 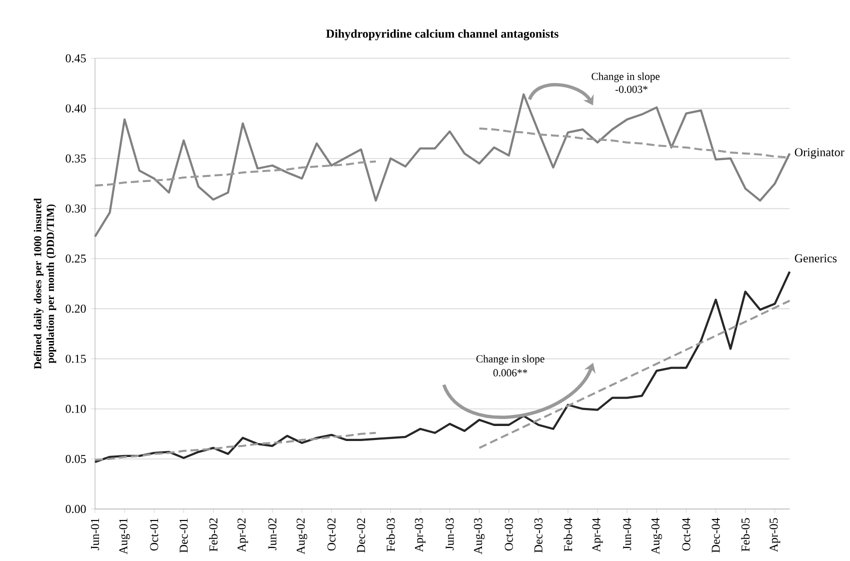 What do you see at coordinates (775, 535) in the screenshot?
I see `x-tick-label: Apr-05` at bounding box center [775, 535].